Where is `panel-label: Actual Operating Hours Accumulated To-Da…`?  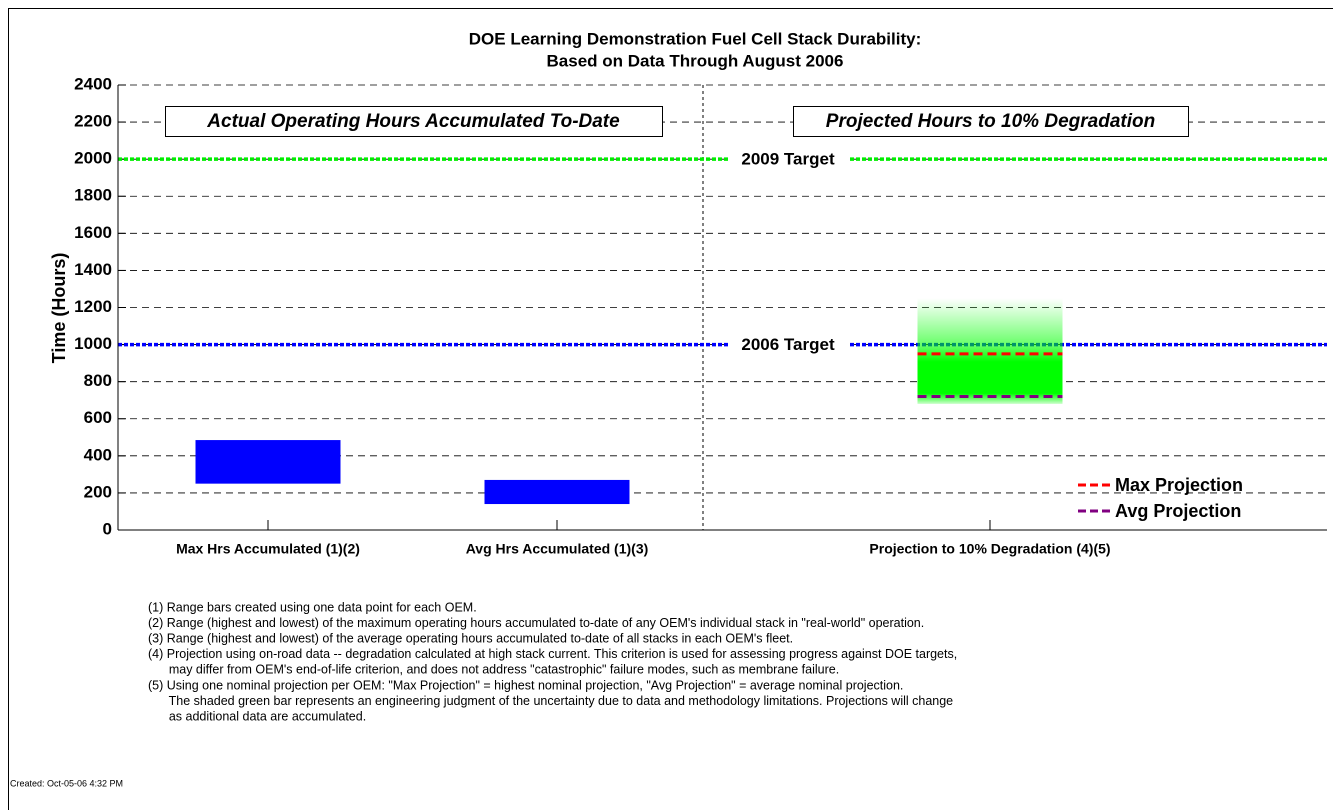
panel-label: Actual Operating Hours Accumulated To-Da… is located at coordinates (413, 121).